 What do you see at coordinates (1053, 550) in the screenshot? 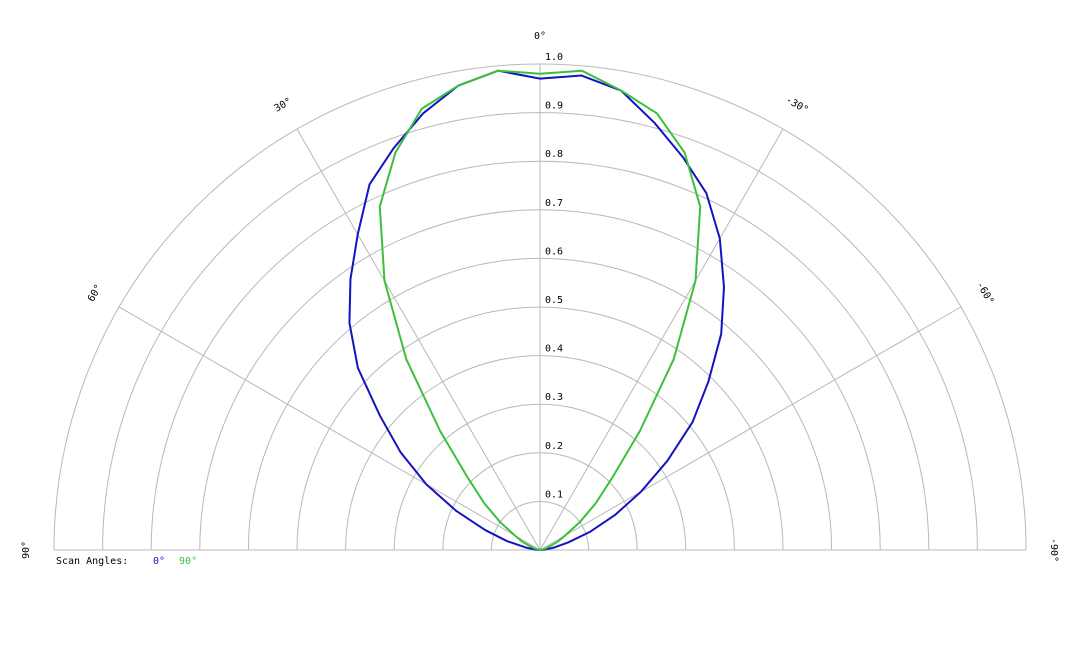
I see `angle-tick-label: -90°` at bounding box center [1053, 550].